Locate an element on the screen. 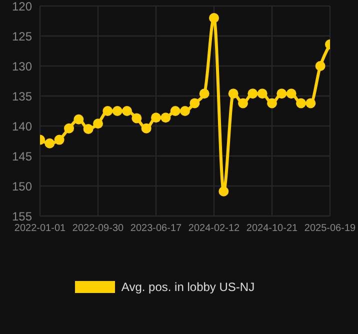 Image resolution: width=358 pixels, height=334 pixels. x-tick-label: 2024-10-21 is located at coordinates (272, 228).